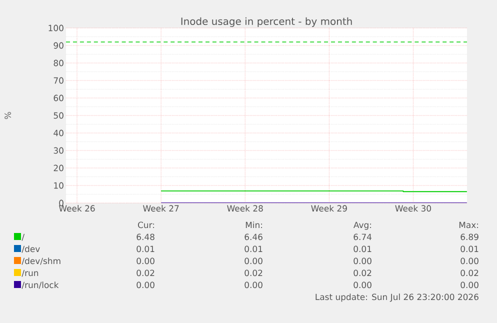  What do you see at coordinates (59, 63) in the screenshot?
I see `y-tick-label: 80` at bounding box center [59, 63].